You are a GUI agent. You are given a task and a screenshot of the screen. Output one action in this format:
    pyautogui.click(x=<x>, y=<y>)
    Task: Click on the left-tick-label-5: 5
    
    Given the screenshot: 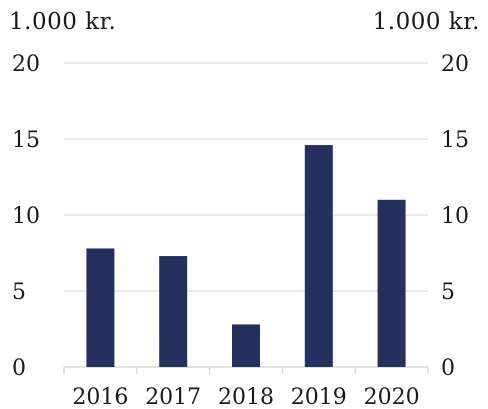 What is the action you would take?
    pyautogui.click(x=19, y=292)
    